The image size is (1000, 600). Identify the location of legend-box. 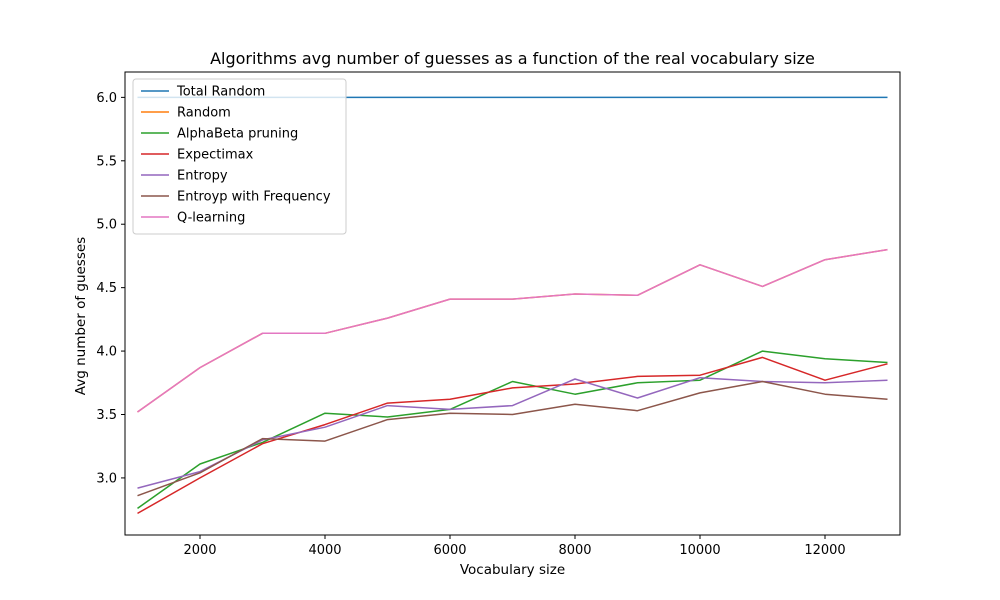
(239, 156).